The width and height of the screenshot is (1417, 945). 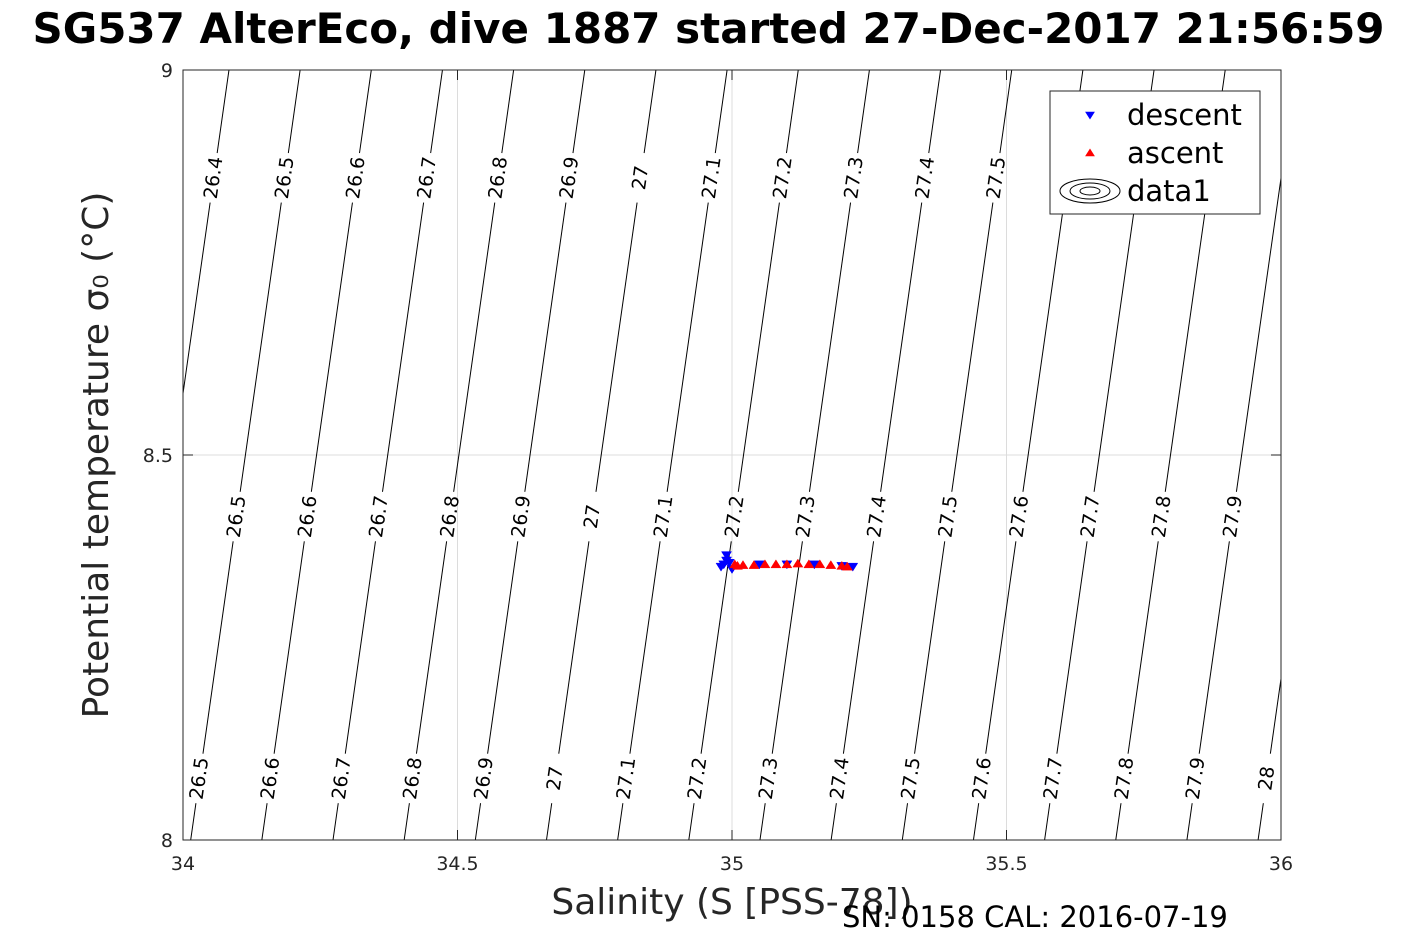 What do you see at coordinates (167, 841) in the screenshot?
I see `y-tick-label: 8` at bounding box center [167, 841].